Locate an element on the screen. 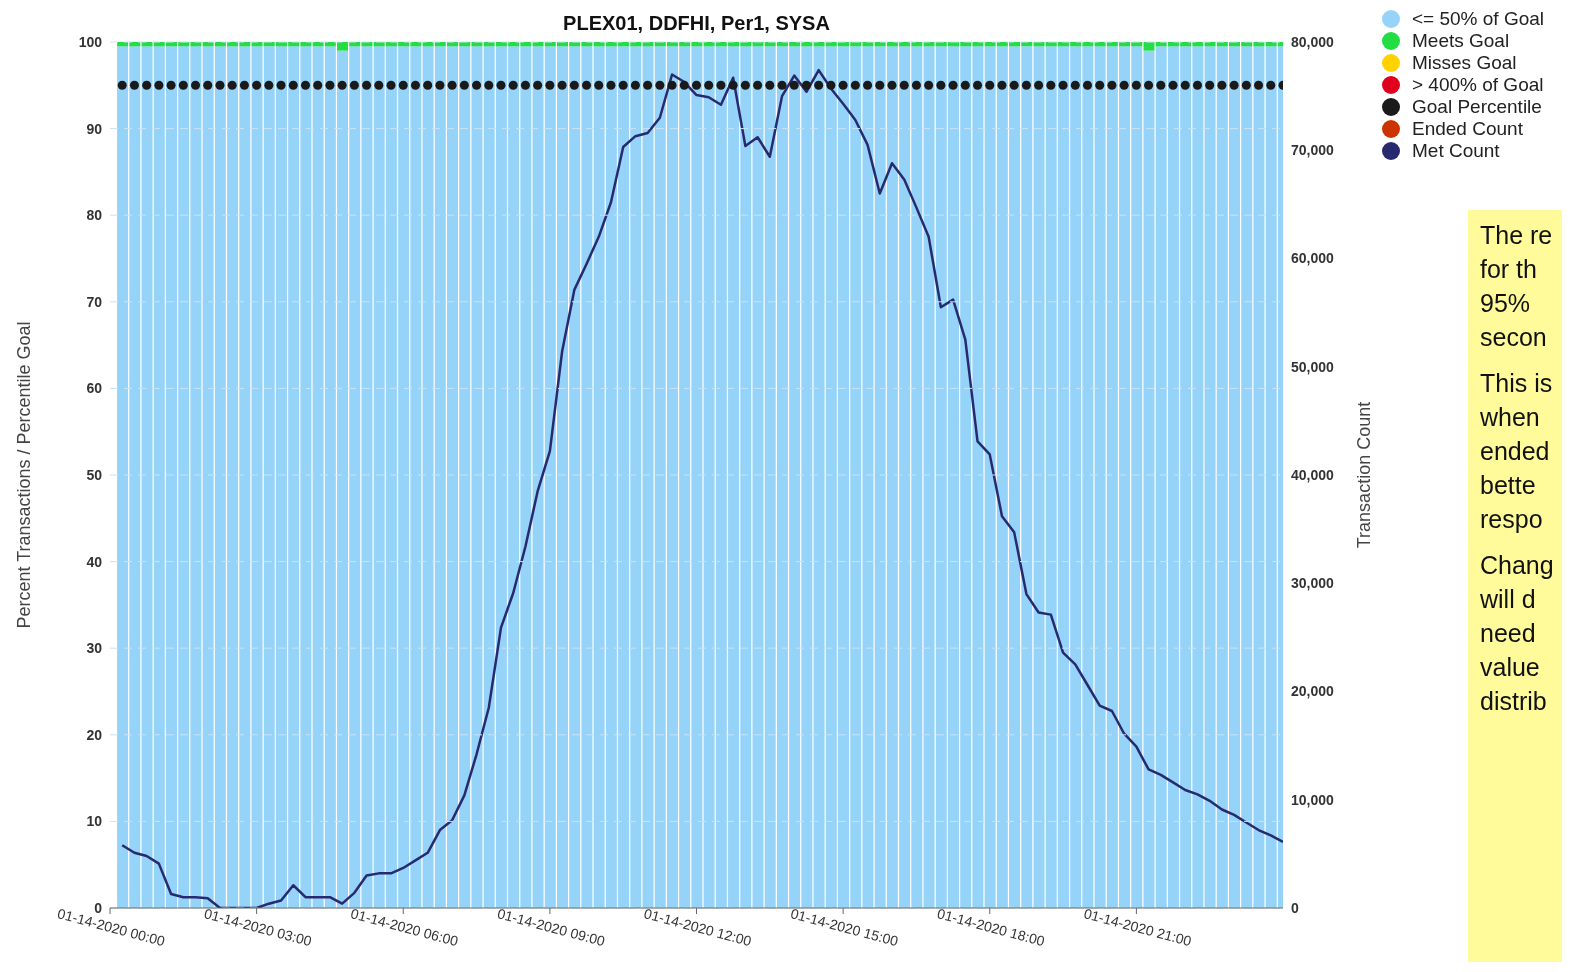 The image size is (1570, 972). y2-tick-label: 0 is located at coordinates (1295, 907).